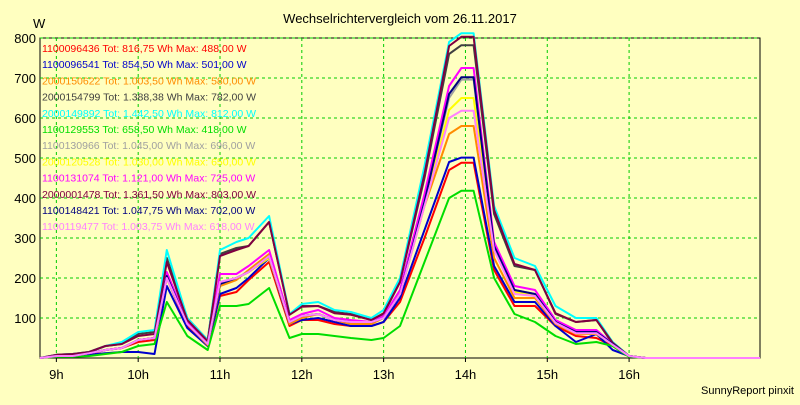  Describe the element at coordinates (25, 118) in the screenshot. I see `y-tick-label: 600` at that location.